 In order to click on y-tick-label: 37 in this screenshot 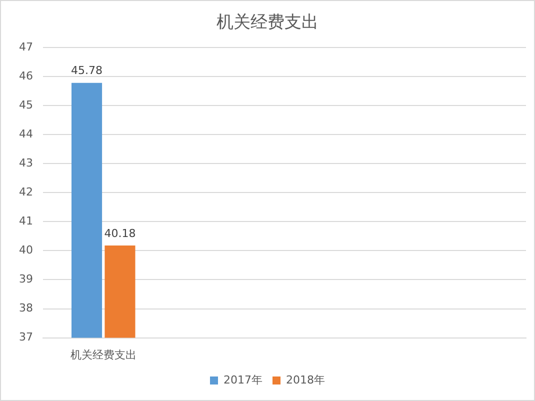, I will do `click(25, 337)`.